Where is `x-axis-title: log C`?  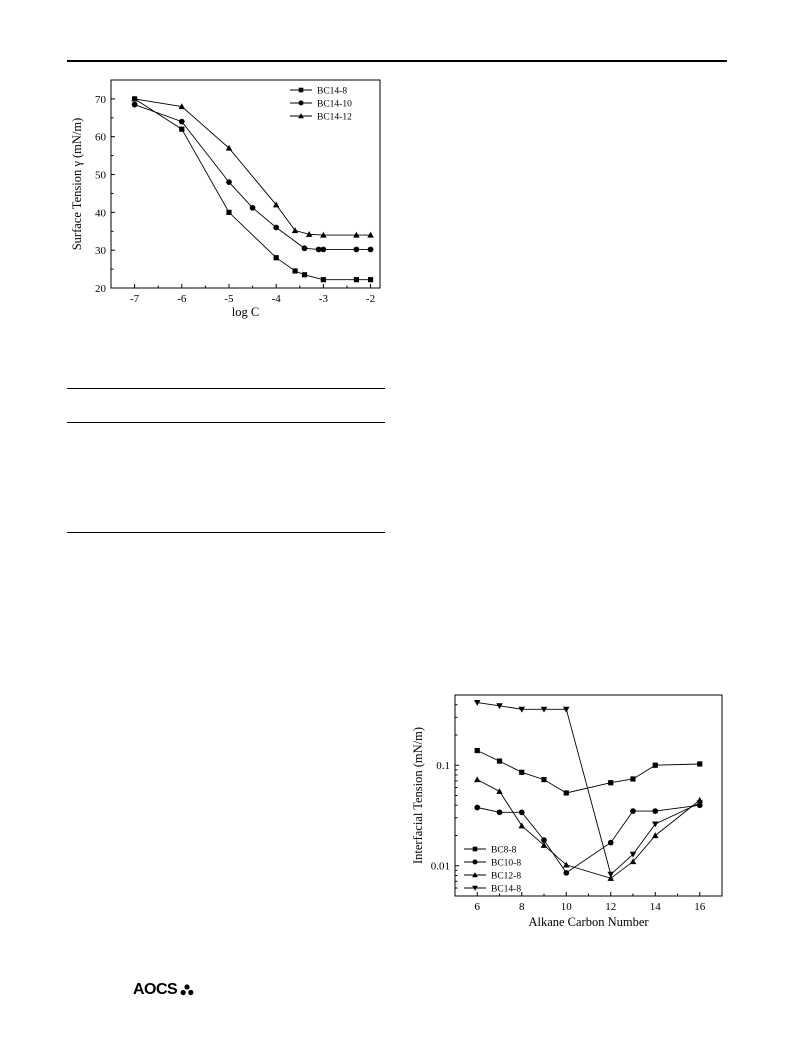 x-axis-title: log C is located at coordinates (245, 312).